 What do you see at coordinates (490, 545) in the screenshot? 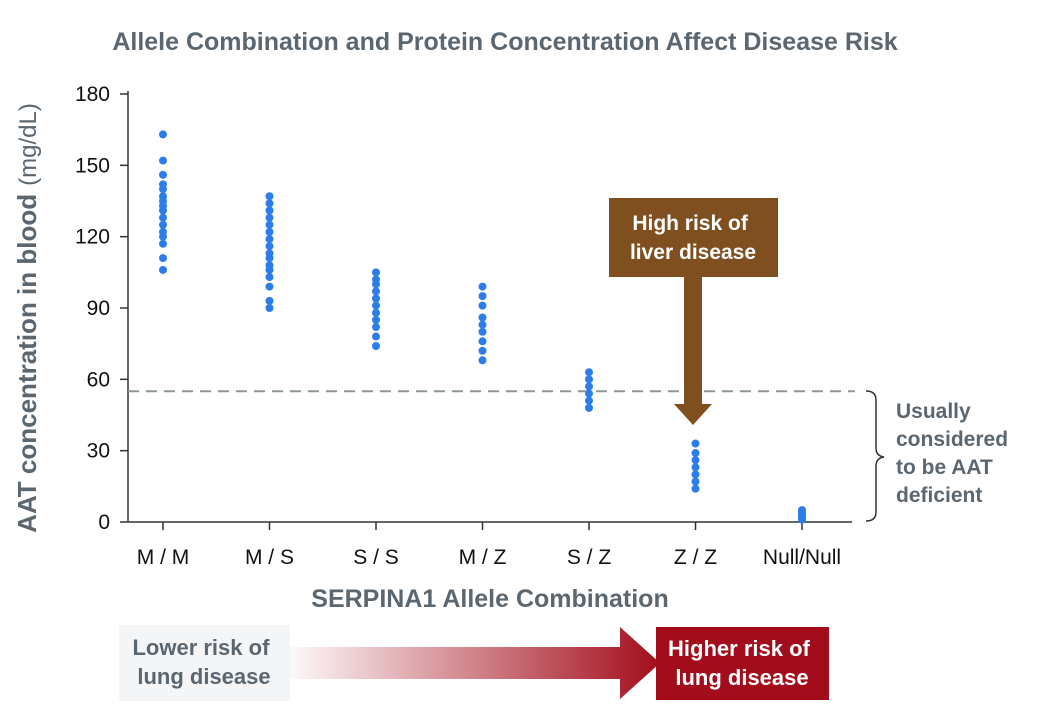
I see `x-axis: M / M M / S S / S M / Z S / Z Z / Z Null/Null` at bounding box center [490, 545].